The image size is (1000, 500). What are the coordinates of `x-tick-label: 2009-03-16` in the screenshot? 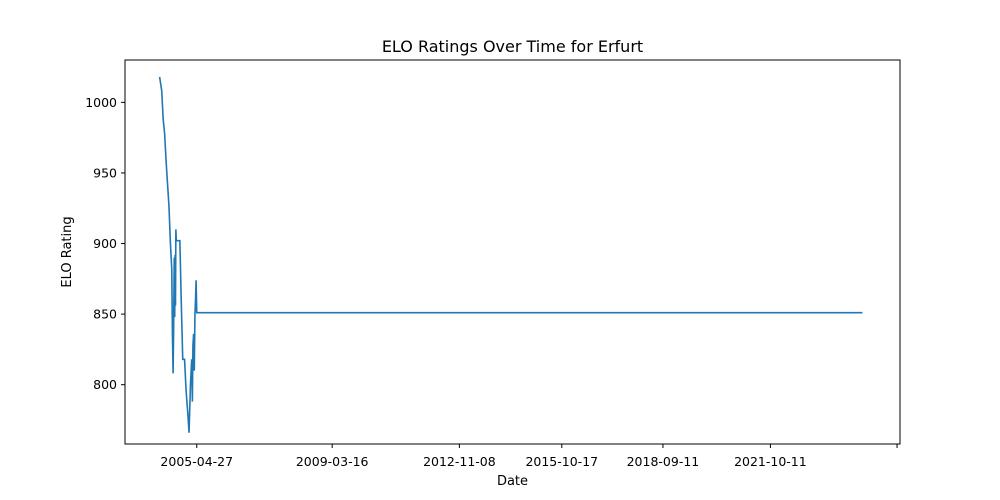 It's located at (332, 461).